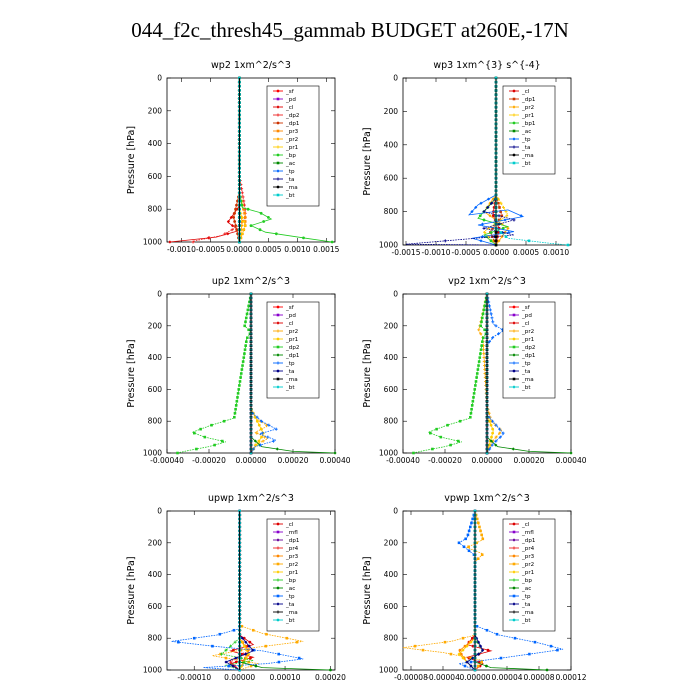 This screenshot has width=700, height=700. Describe the element at coordinates (292, 116) in the screenshot. I see `legend-label: _dp2` at that location.